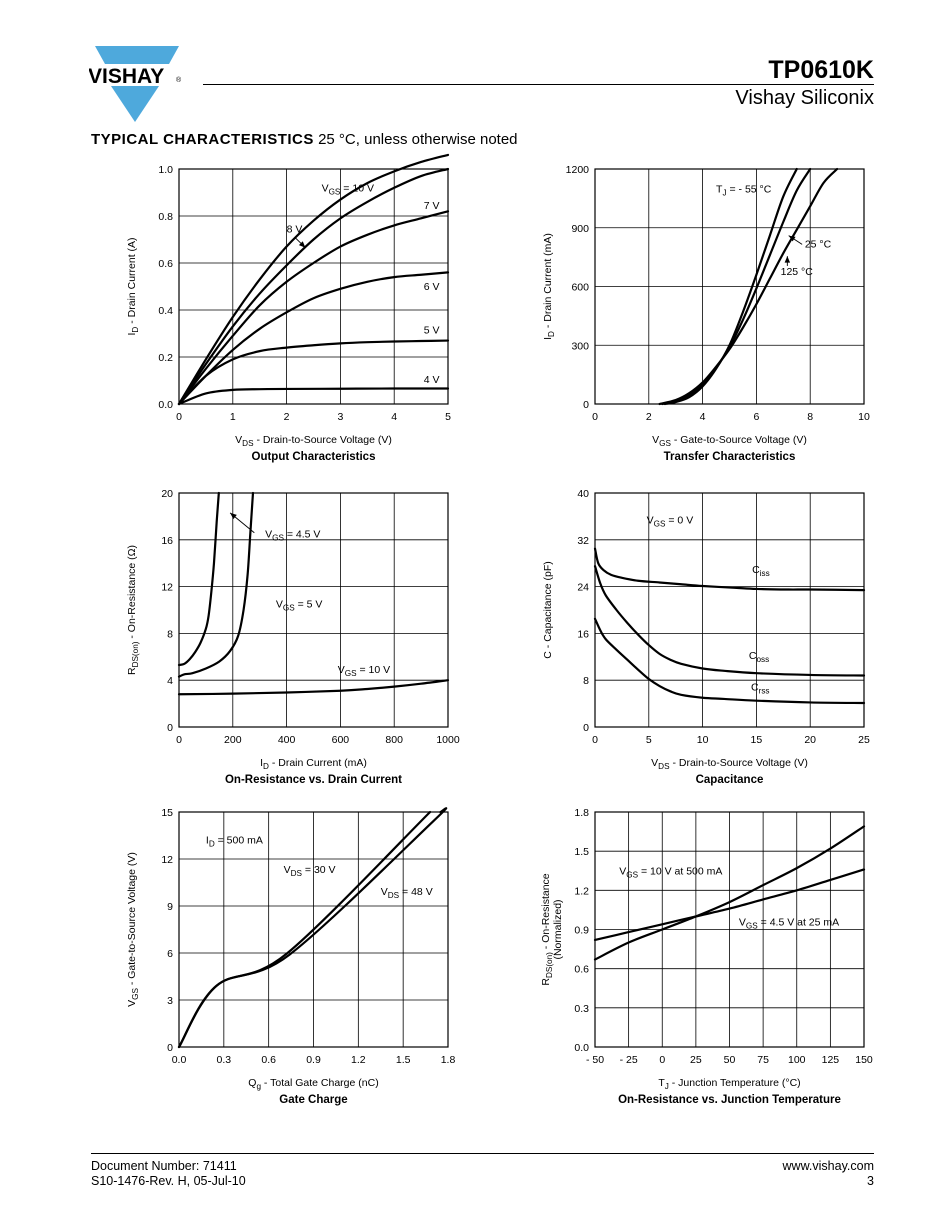 This screenshot has height=1230, width=950. I want to click on series-line-vds-48-v, so click(312, 928).